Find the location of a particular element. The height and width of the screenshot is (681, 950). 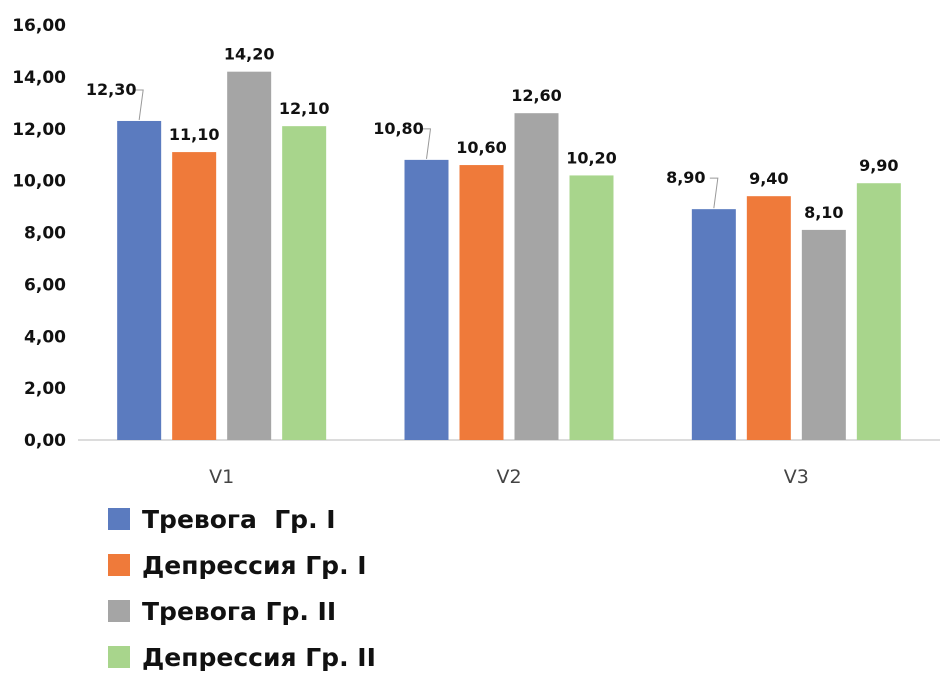

data-label: 10,20 is located at coordinates (591, 157).